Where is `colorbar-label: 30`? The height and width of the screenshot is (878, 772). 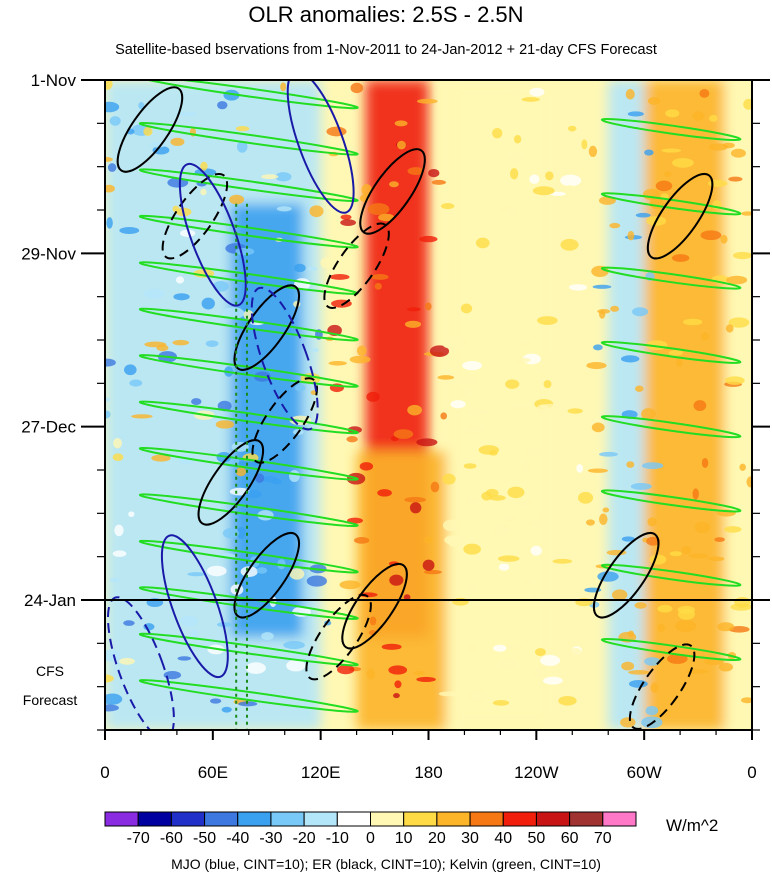
colorbar-label: 30 is located at coordinates (470, 838).